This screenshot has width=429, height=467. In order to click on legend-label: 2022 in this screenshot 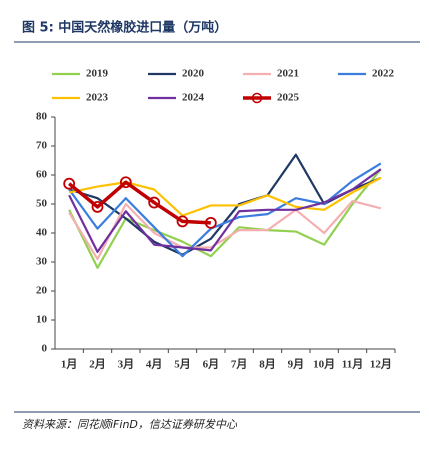, I will do `click(383, 74)`.